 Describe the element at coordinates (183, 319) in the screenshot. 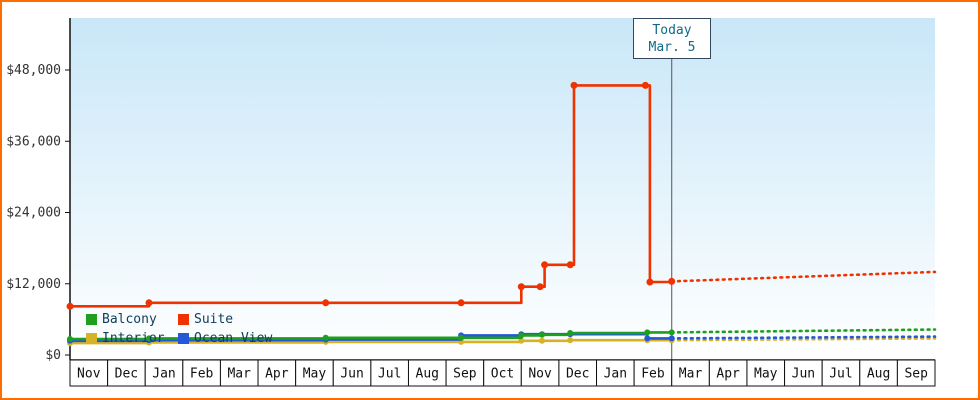

I see `suite-swatch-icon` at that location.